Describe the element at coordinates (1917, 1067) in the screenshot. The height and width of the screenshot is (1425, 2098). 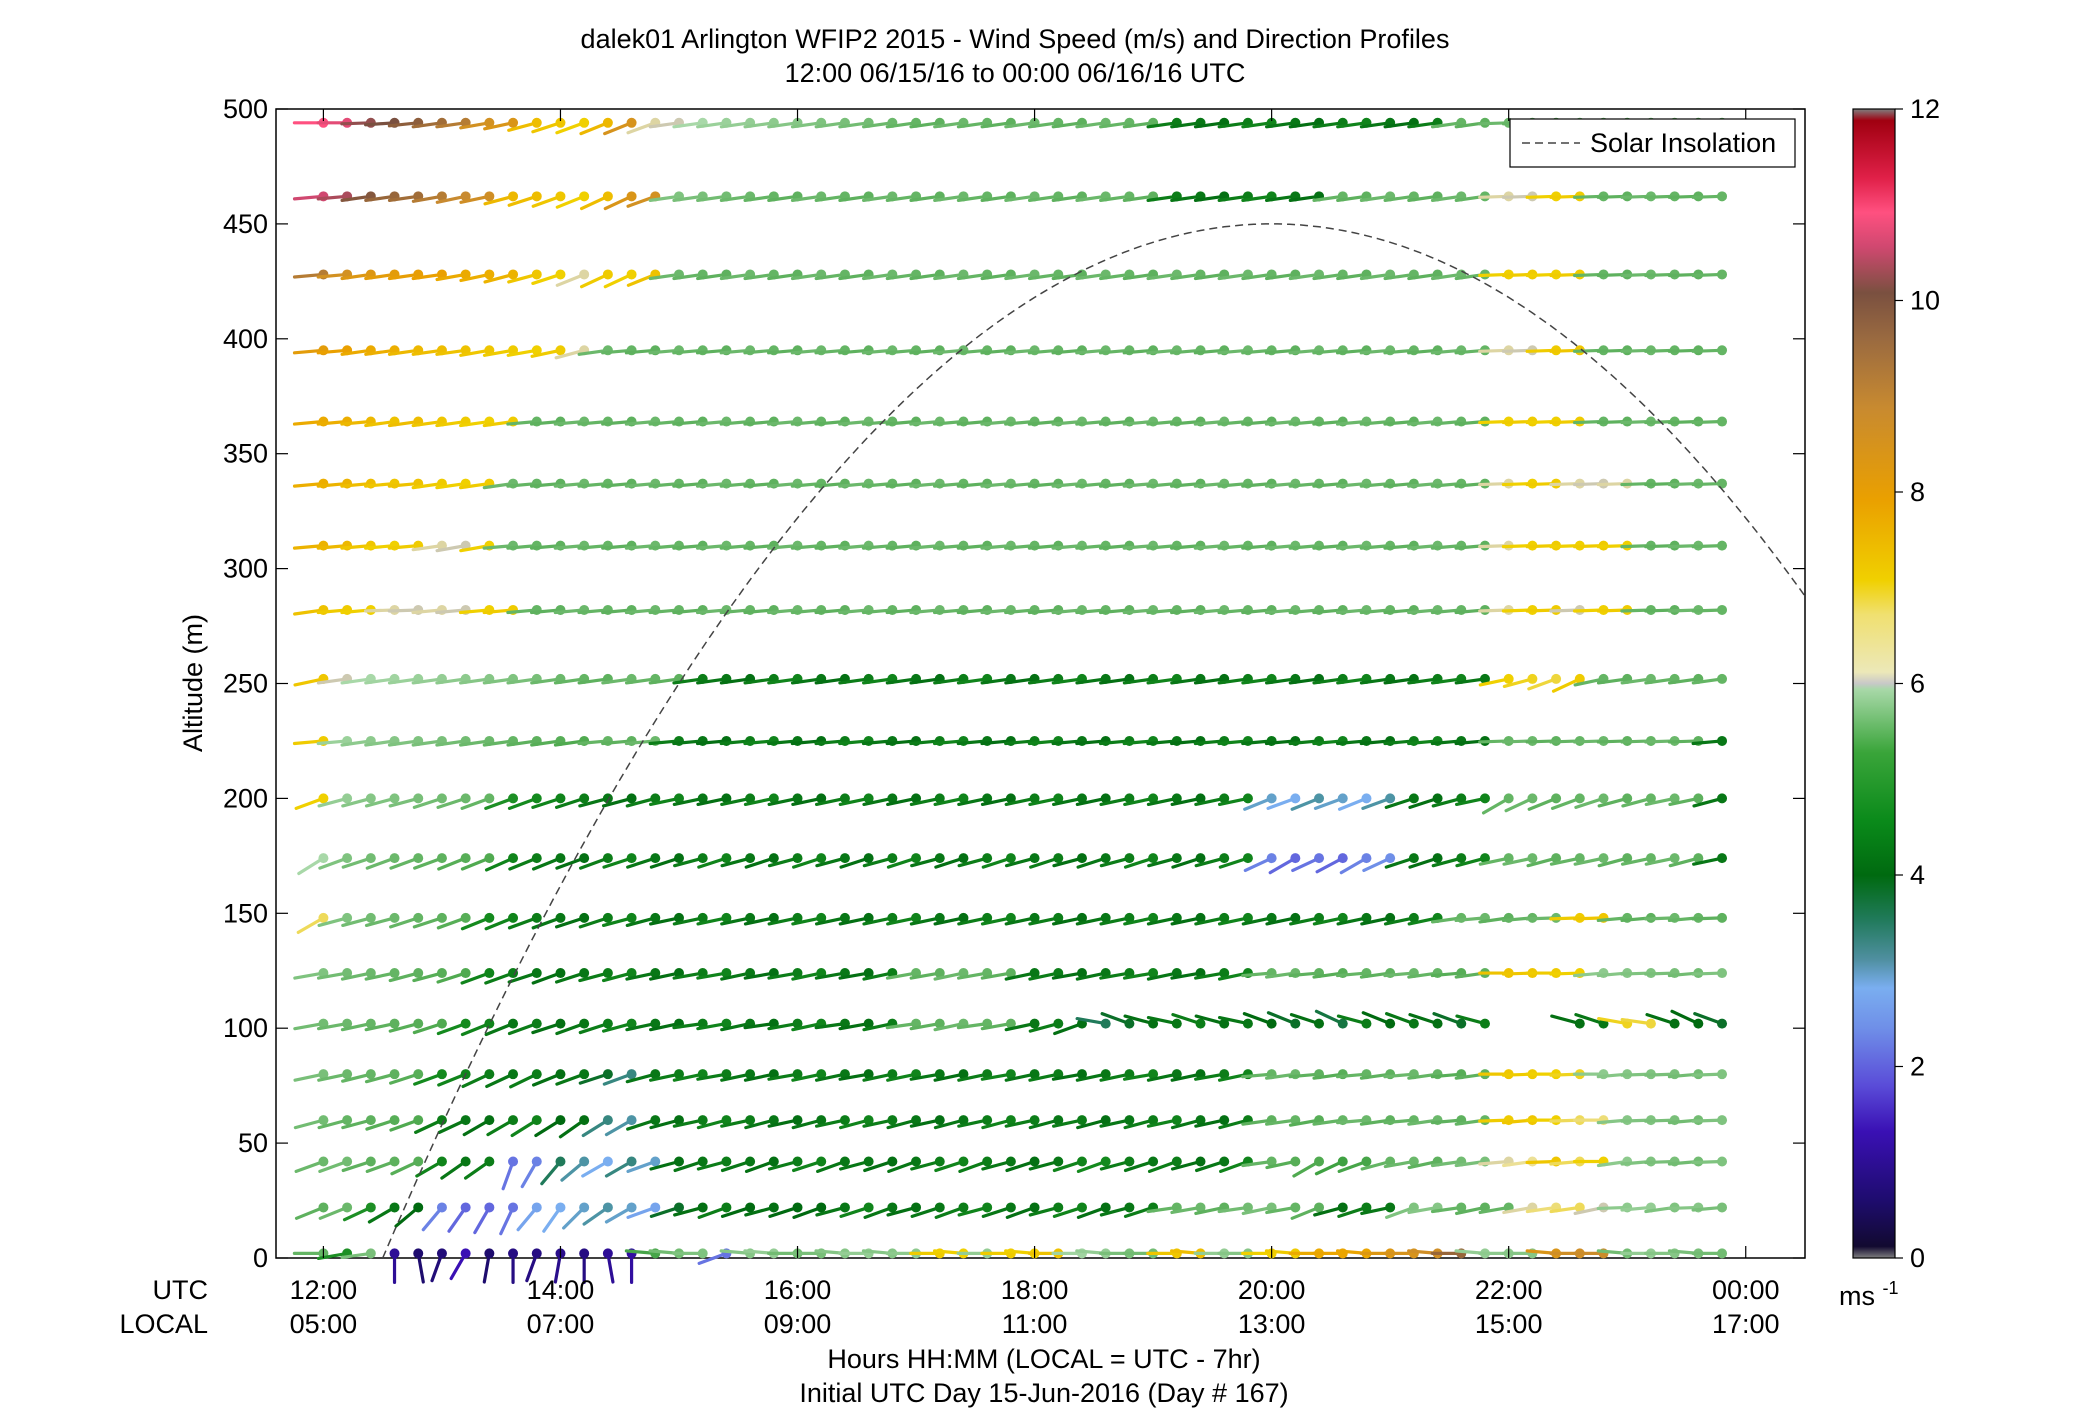
I see `colorbar-tick-label: 2` at that location.